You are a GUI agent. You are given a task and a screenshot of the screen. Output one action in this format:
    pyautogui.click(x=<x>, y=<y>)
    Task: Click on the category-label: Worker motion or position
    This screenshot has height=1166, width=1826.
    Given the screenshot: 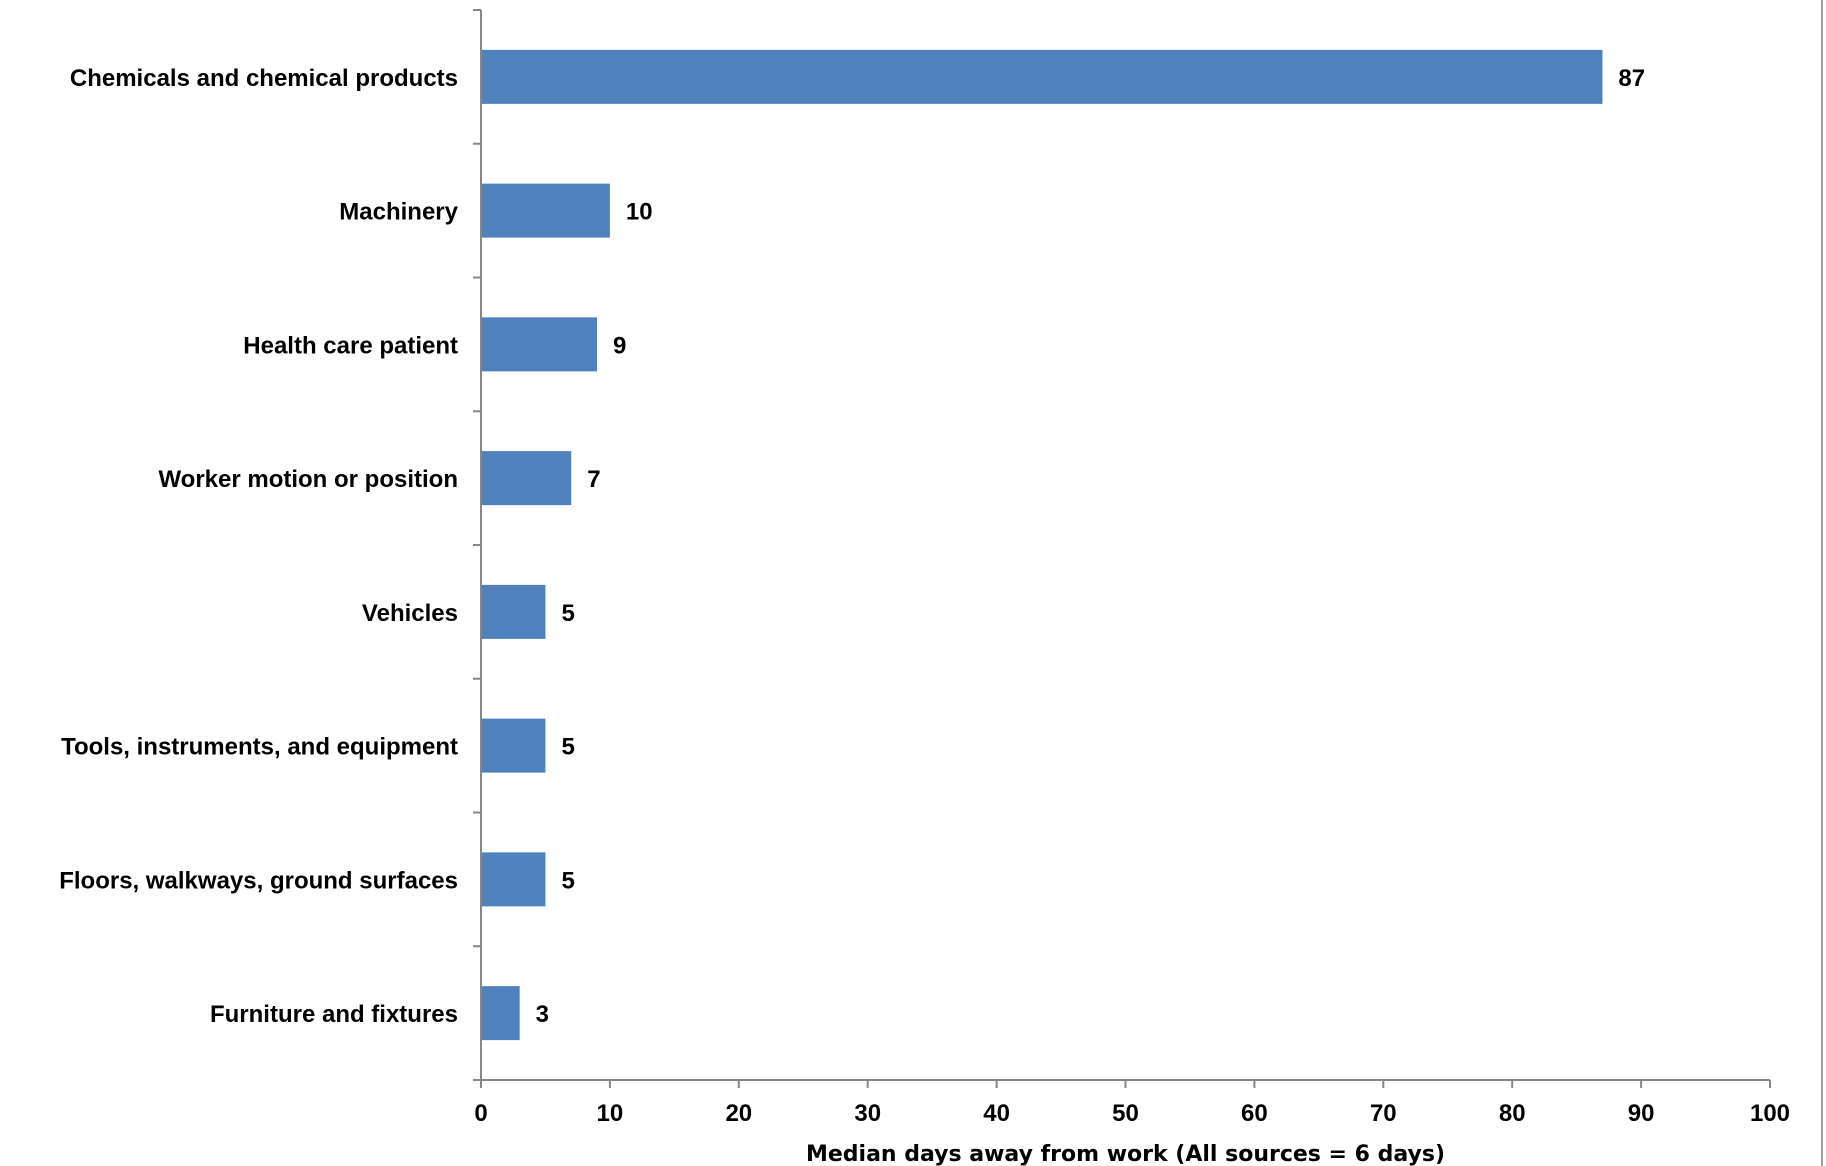 What is the action you would take?
    pyautogui.click(x=308, y=479)
    